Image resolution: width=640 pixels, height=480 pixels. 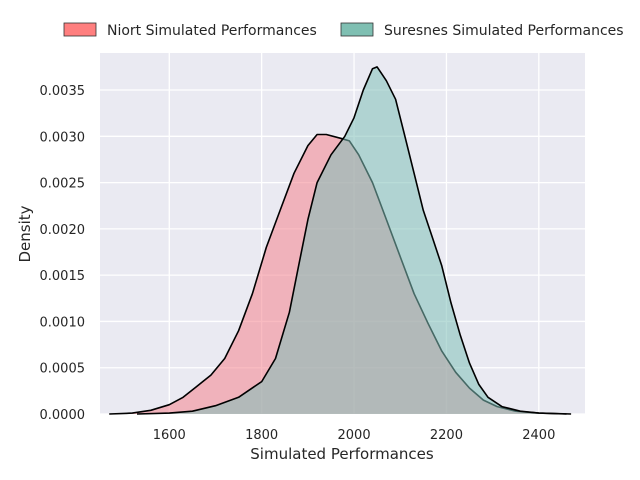 What do you see at coordinates (342, 454) in the screenshot?
I see `x-axis-label: Simulated Performances` at bounding box center [342, 454].